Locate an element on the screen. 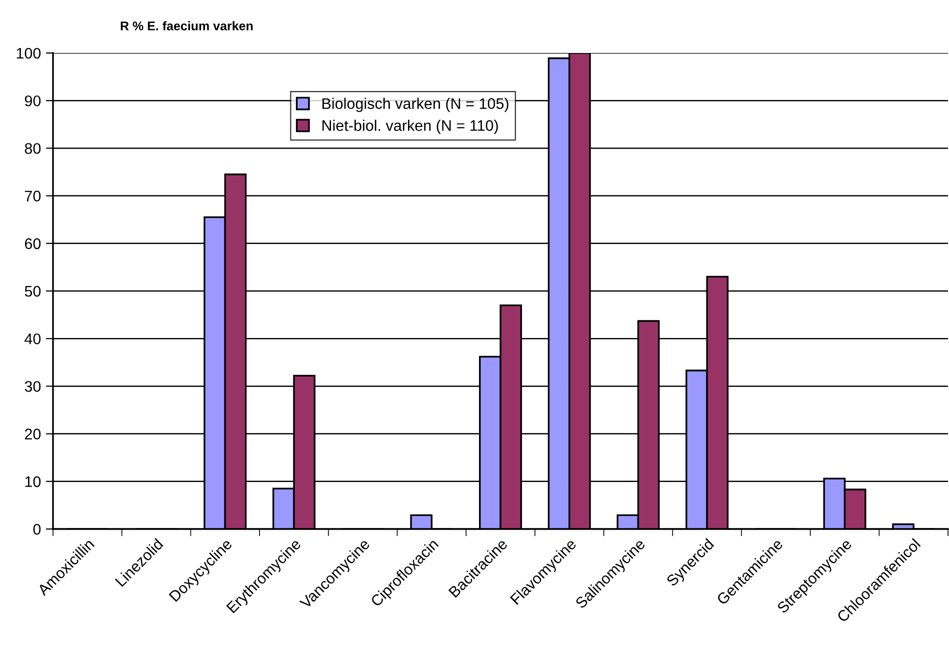 Image resolution: width=949 pixels, height=649 pixels. legend-label: Biologisch varken (N = 105) is located at coordinates (415, 105).